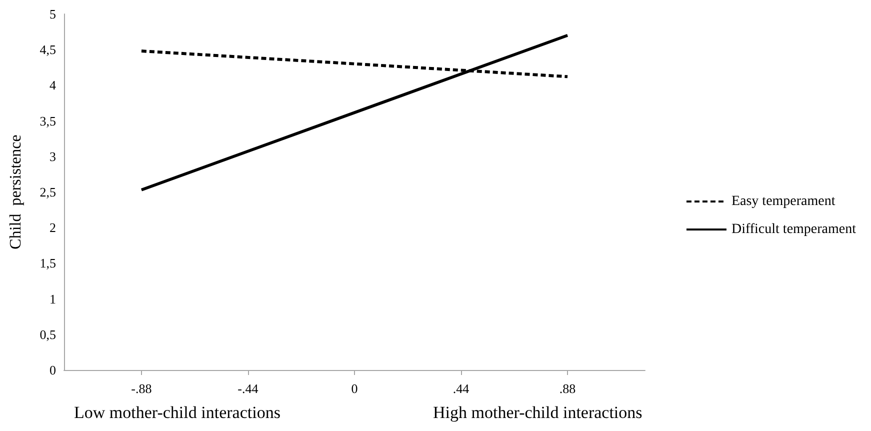 The image size is (871, 431). Describe the element at coordinates (48, 334) in the screenshot. I see `y-tick-label: 0,5` at that location.